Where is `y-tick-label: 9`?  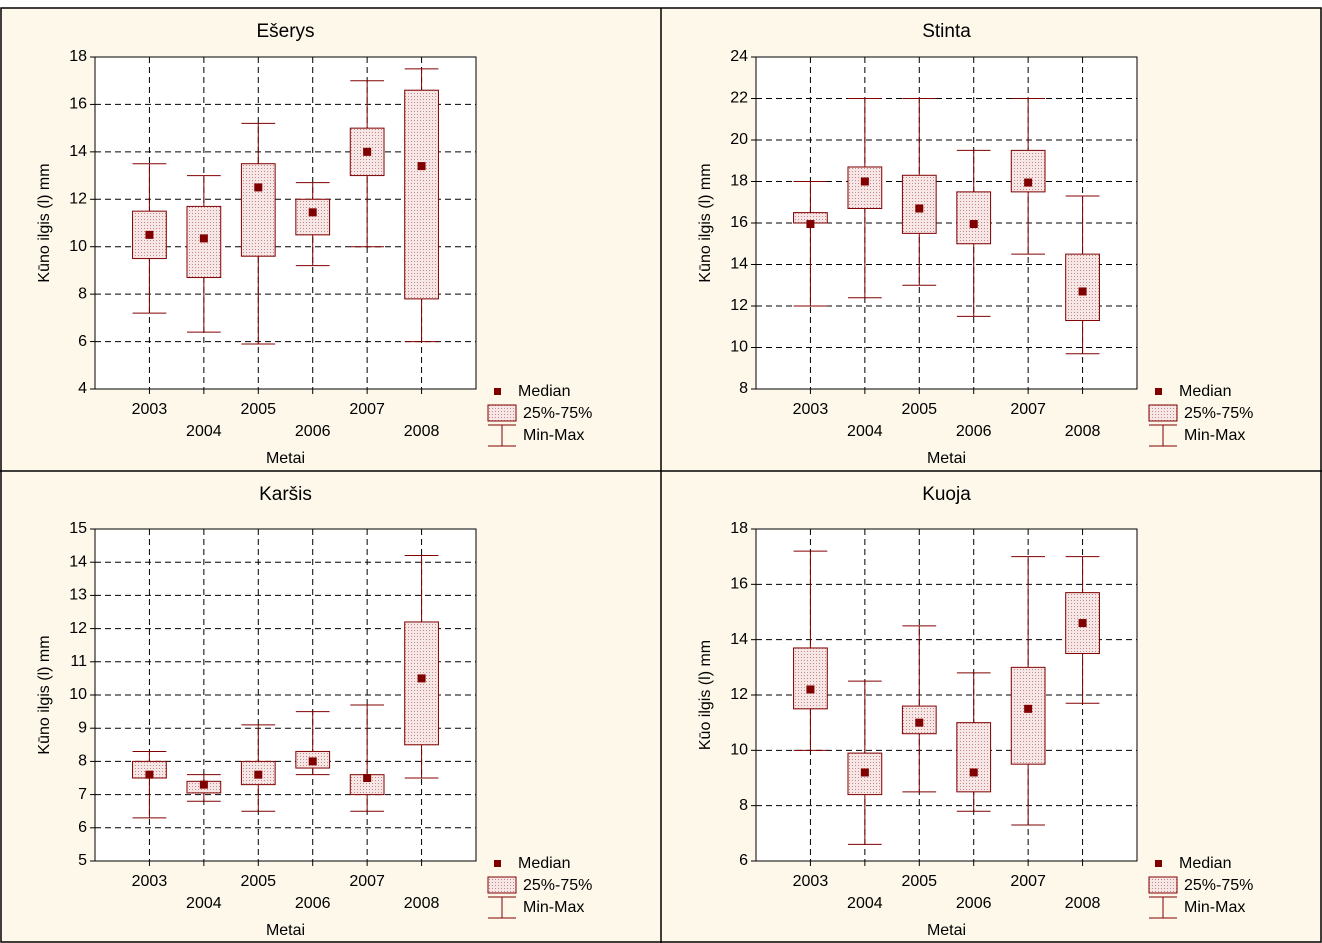
y-tick-label: 9 is located at coordinates (82, 727).